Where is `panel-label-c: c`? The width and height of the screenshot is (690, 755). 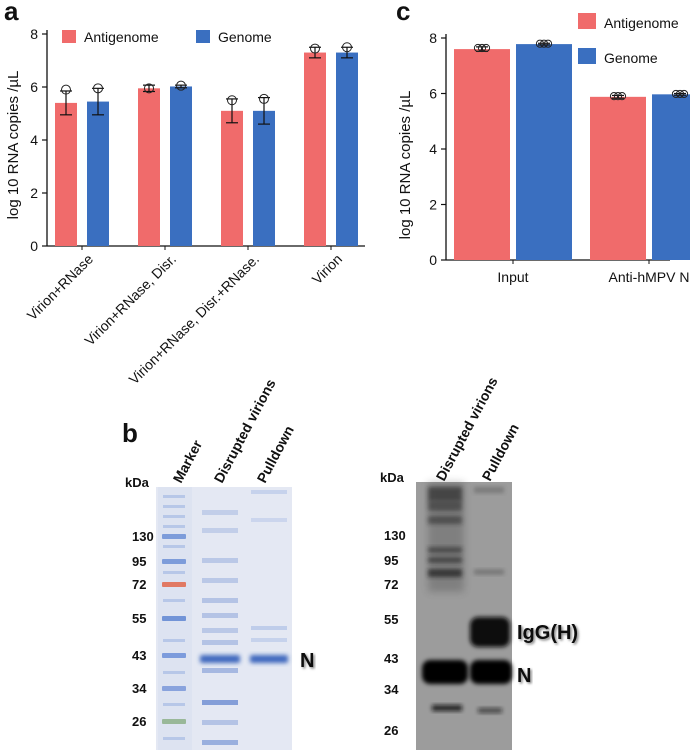 panel-label-c: c is located at coordinates (403, 13).